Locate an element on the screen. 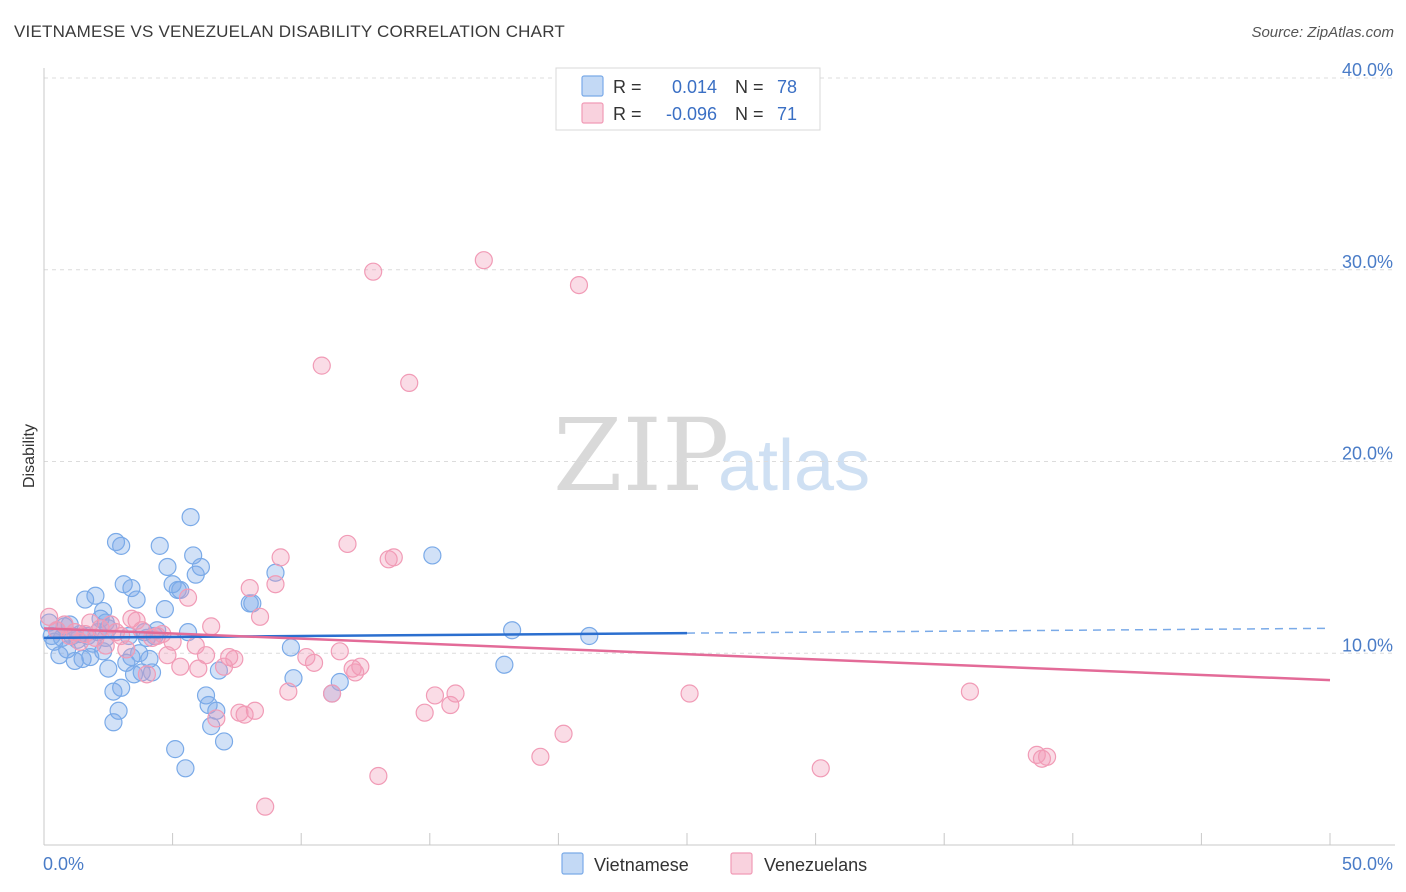 The width and height of the screenshot is (1406, 892). trend-line-venezuelans is located at coordinates (687, 654).